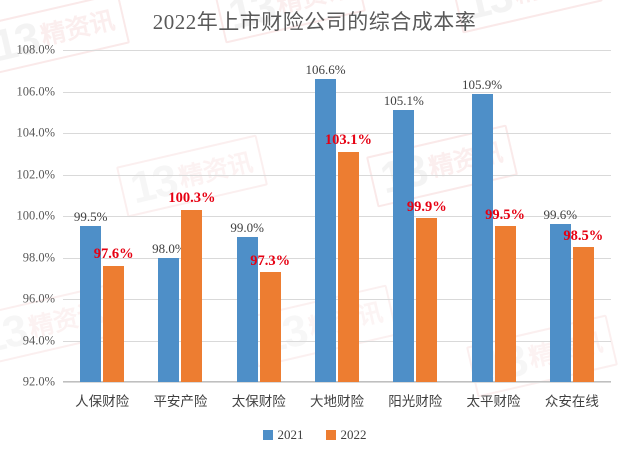 The image size is (629, 451). Describe the element at coordinates (113, 254) in the screenshot. I see `bar-value-label: 97.6%` at that location.